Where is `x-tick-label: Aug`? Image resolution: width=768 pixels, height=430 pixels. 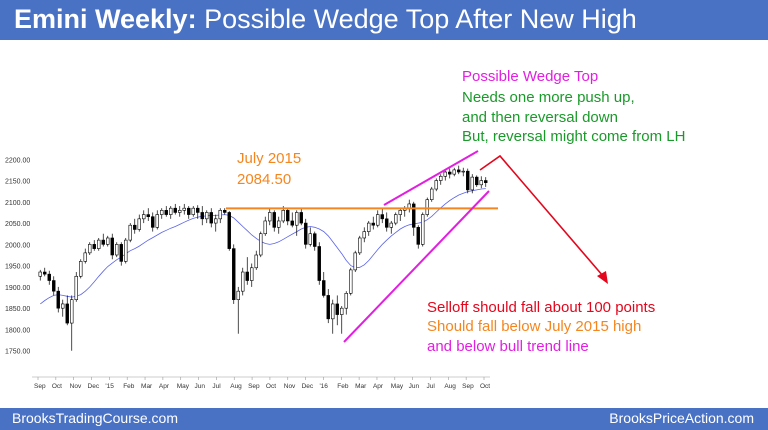
x-tick-label: Aug is located at coordinates (236, 386).